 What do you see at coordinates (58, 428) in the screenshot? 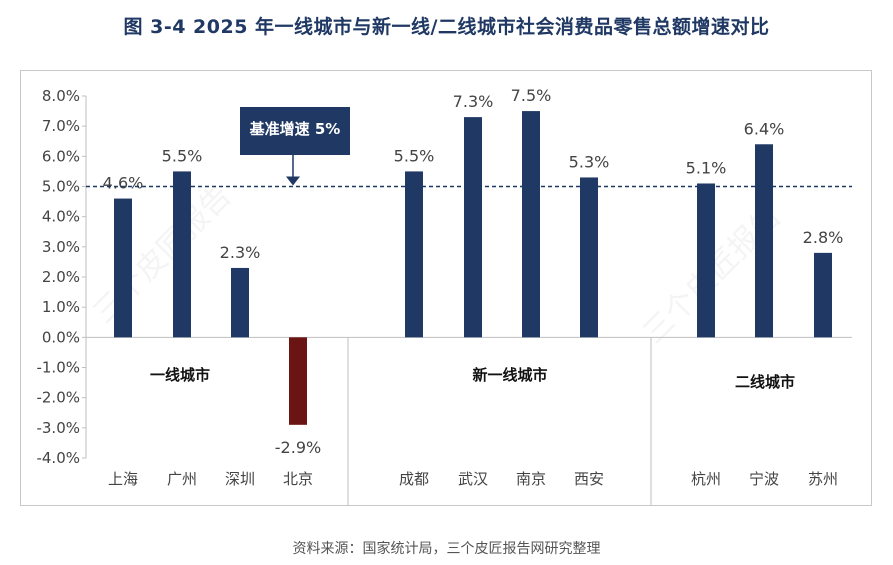
I see `y-tick-label: -3.0%` at bounding box center [58, 428].